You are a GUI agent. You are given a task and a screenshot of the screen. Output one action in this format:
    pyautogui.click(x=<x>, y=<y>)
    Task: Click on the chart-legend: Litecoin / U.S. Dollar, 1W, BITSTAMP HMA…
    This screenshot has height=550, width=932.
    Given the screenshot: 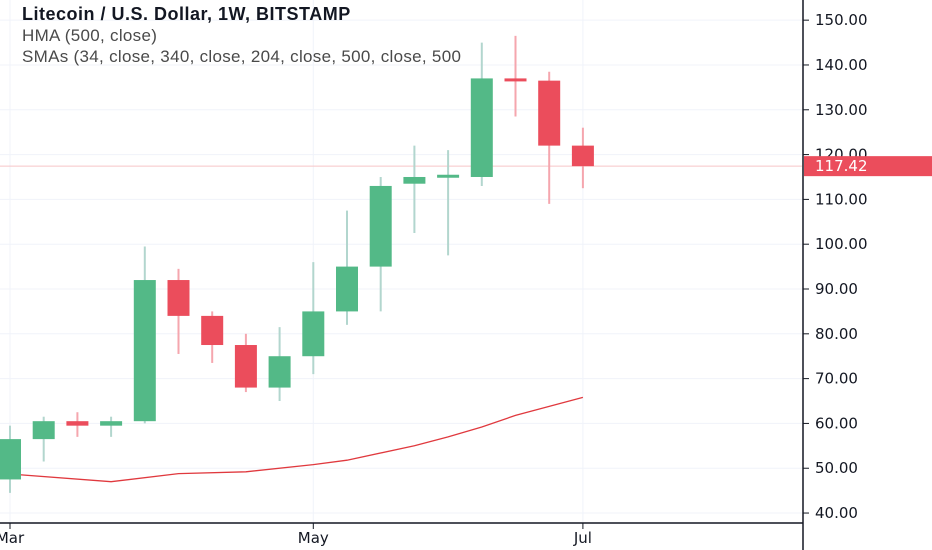 What is the action you would take?
    pyautogui.click(x=412, y=35)
    